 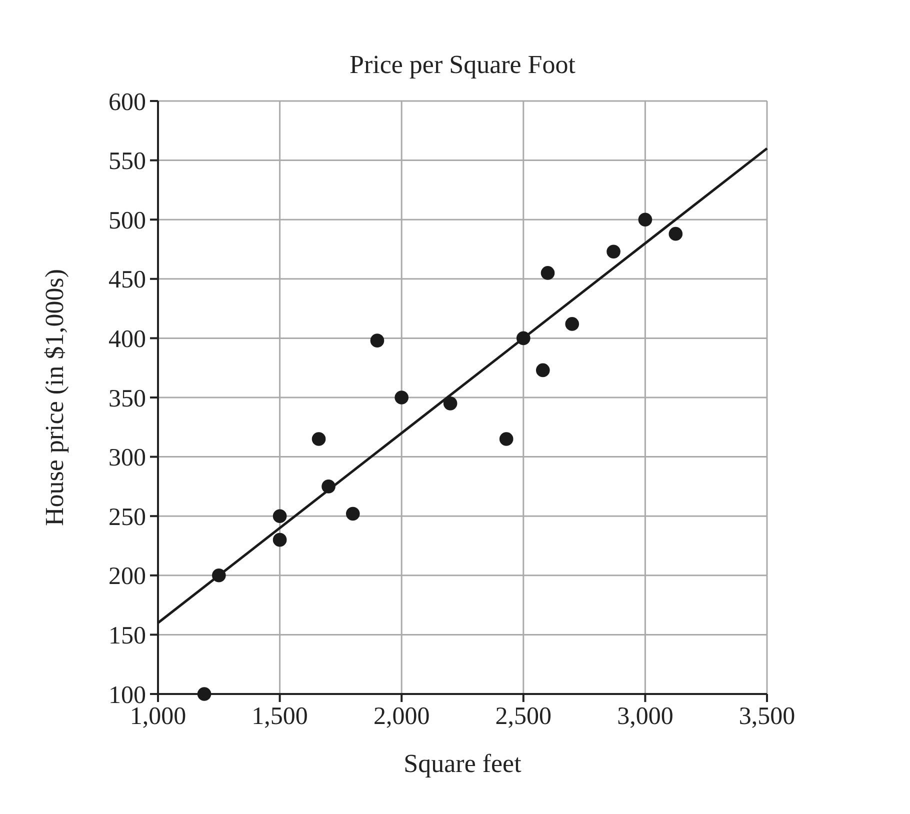 I want to click on chart-title: Price per Square Foot, so click(x=462, y=64).